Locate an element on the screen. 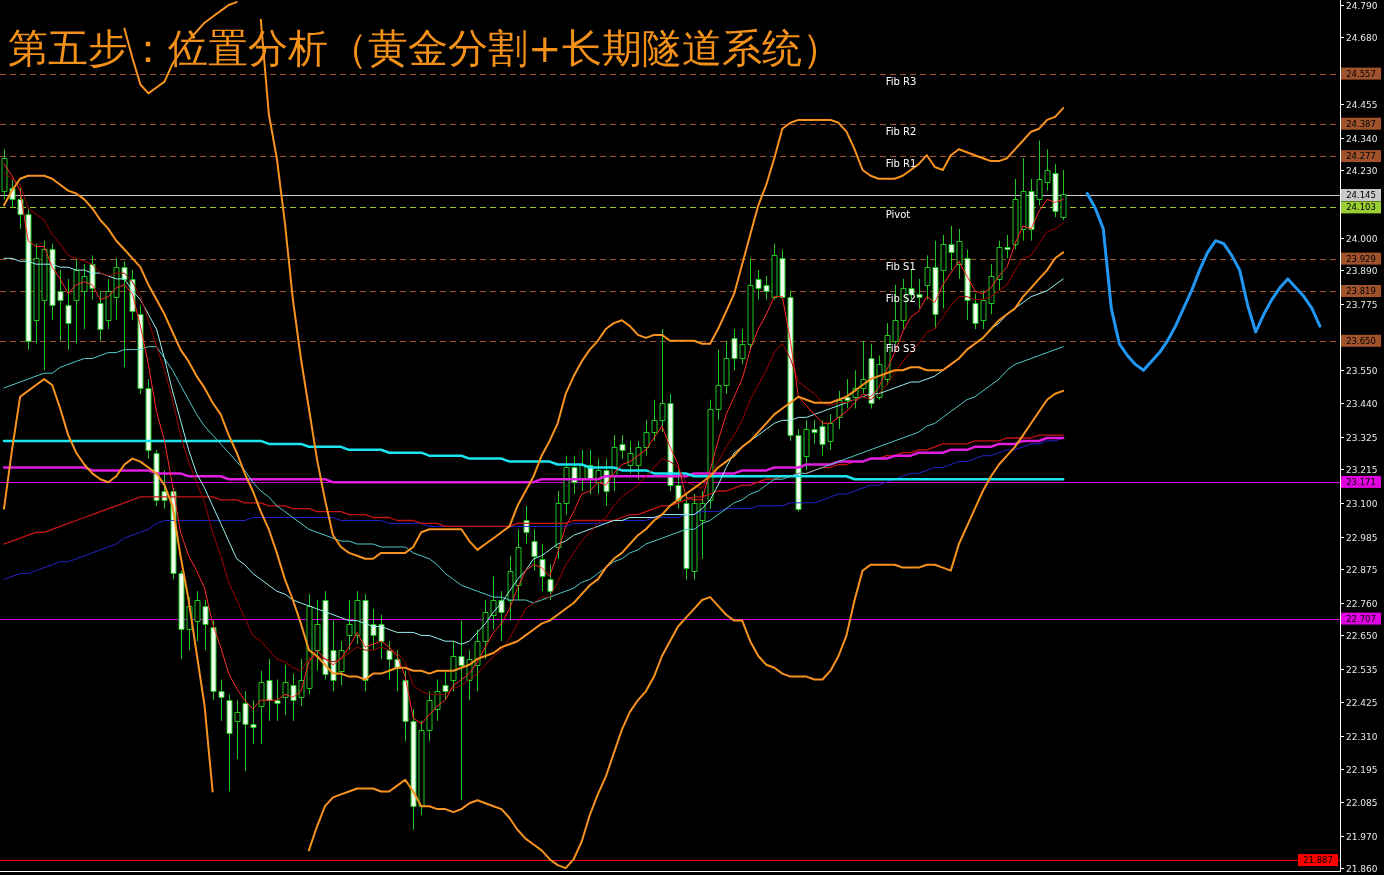  y-tick-label: 22.650 is located at coordinates (1362, 635).